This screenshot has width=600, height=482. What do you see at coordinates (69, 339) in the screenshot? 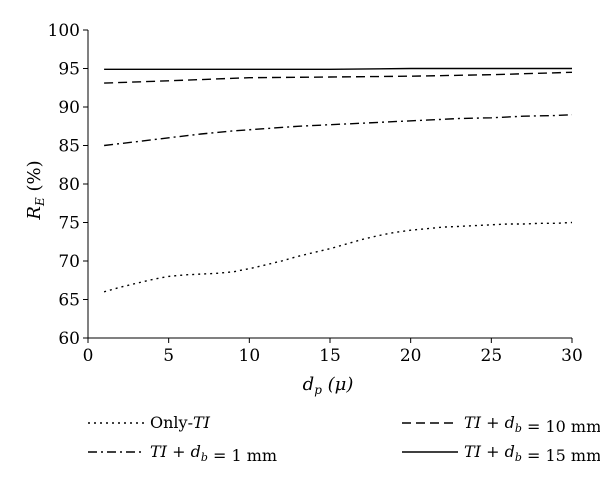
I see `y-tick-label: 60` at bounding box center [69, 339].